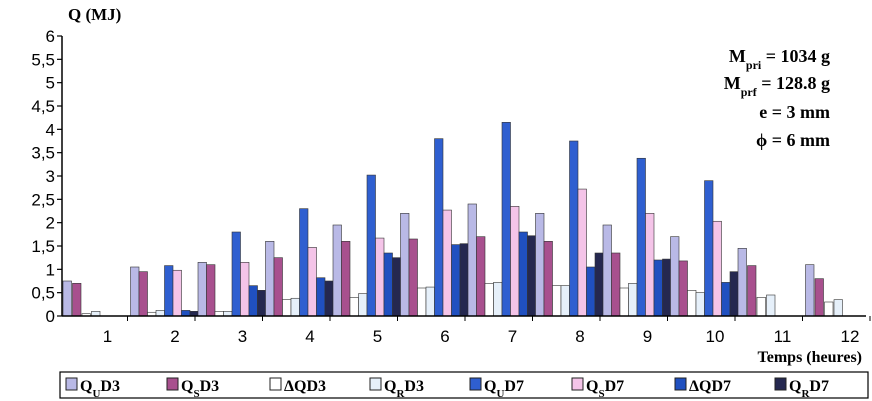  I want to click on y-tick-label: 3,5, so click(43, 153).